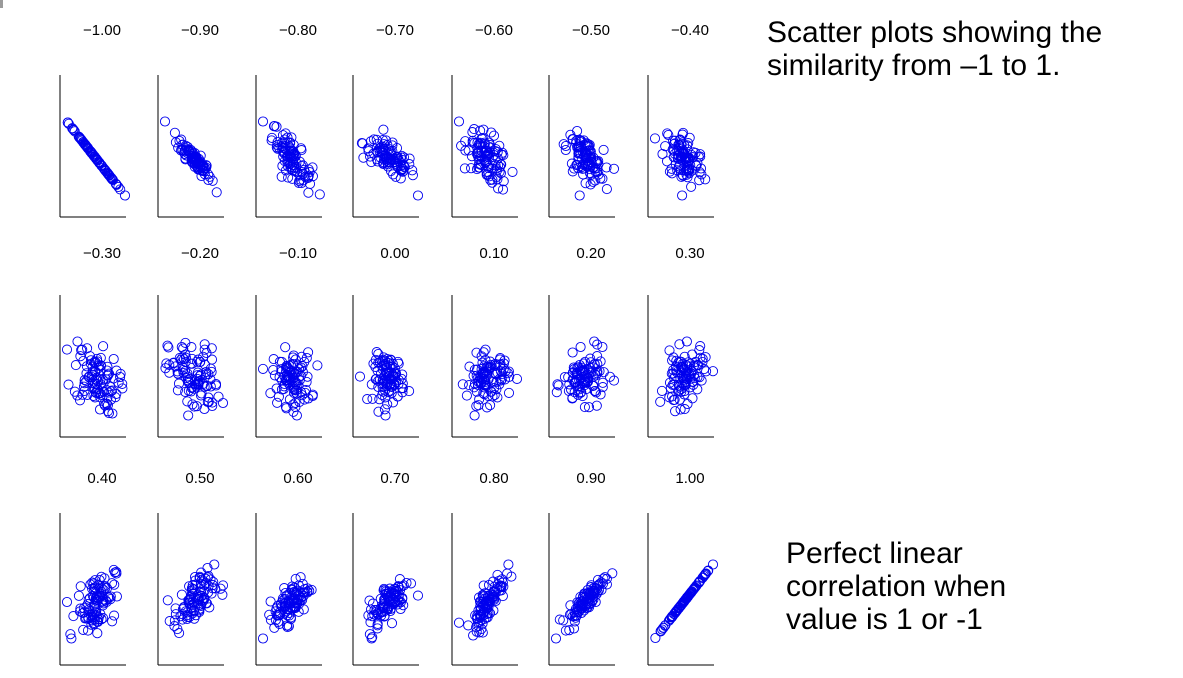 This screenshot has height=678, width=1183. I want to click on corner-mark, so click(1, 4).